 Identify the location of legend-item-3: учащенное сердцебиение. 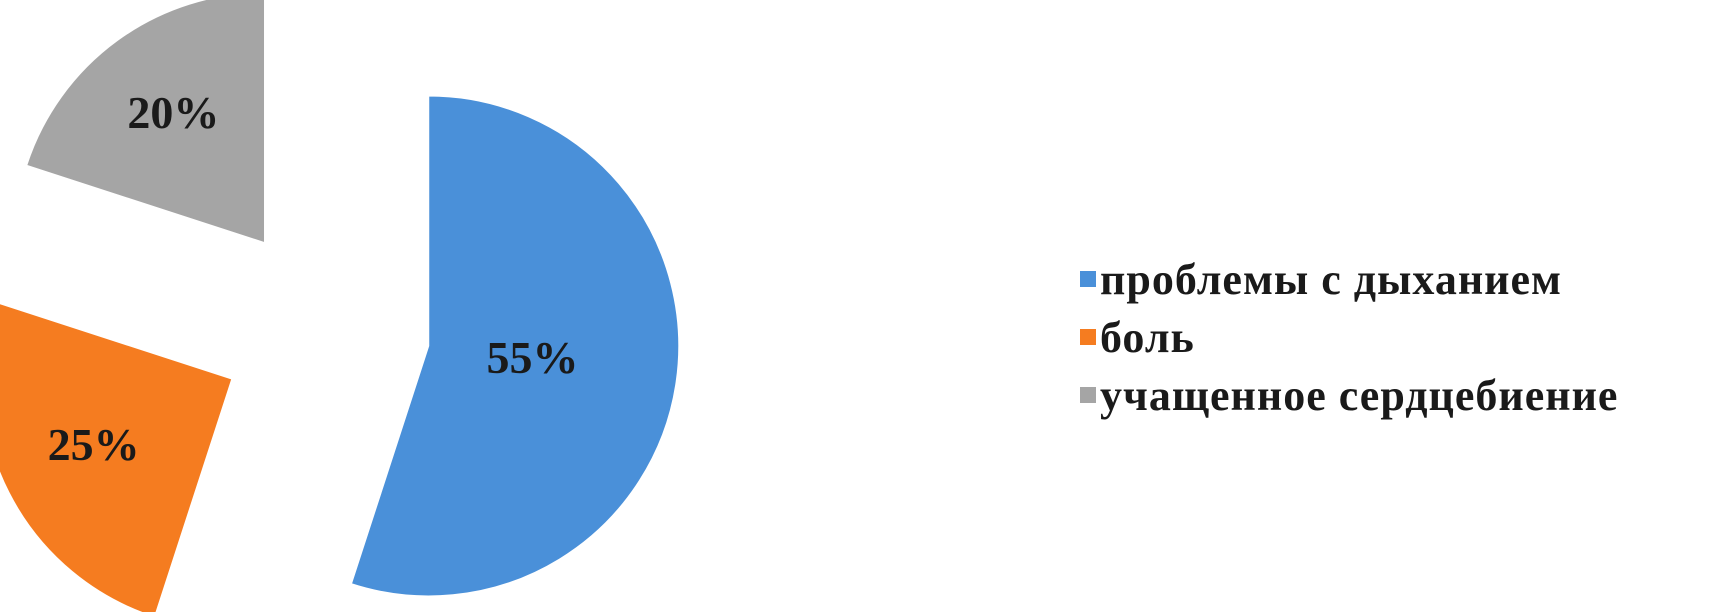
(1349, 395).